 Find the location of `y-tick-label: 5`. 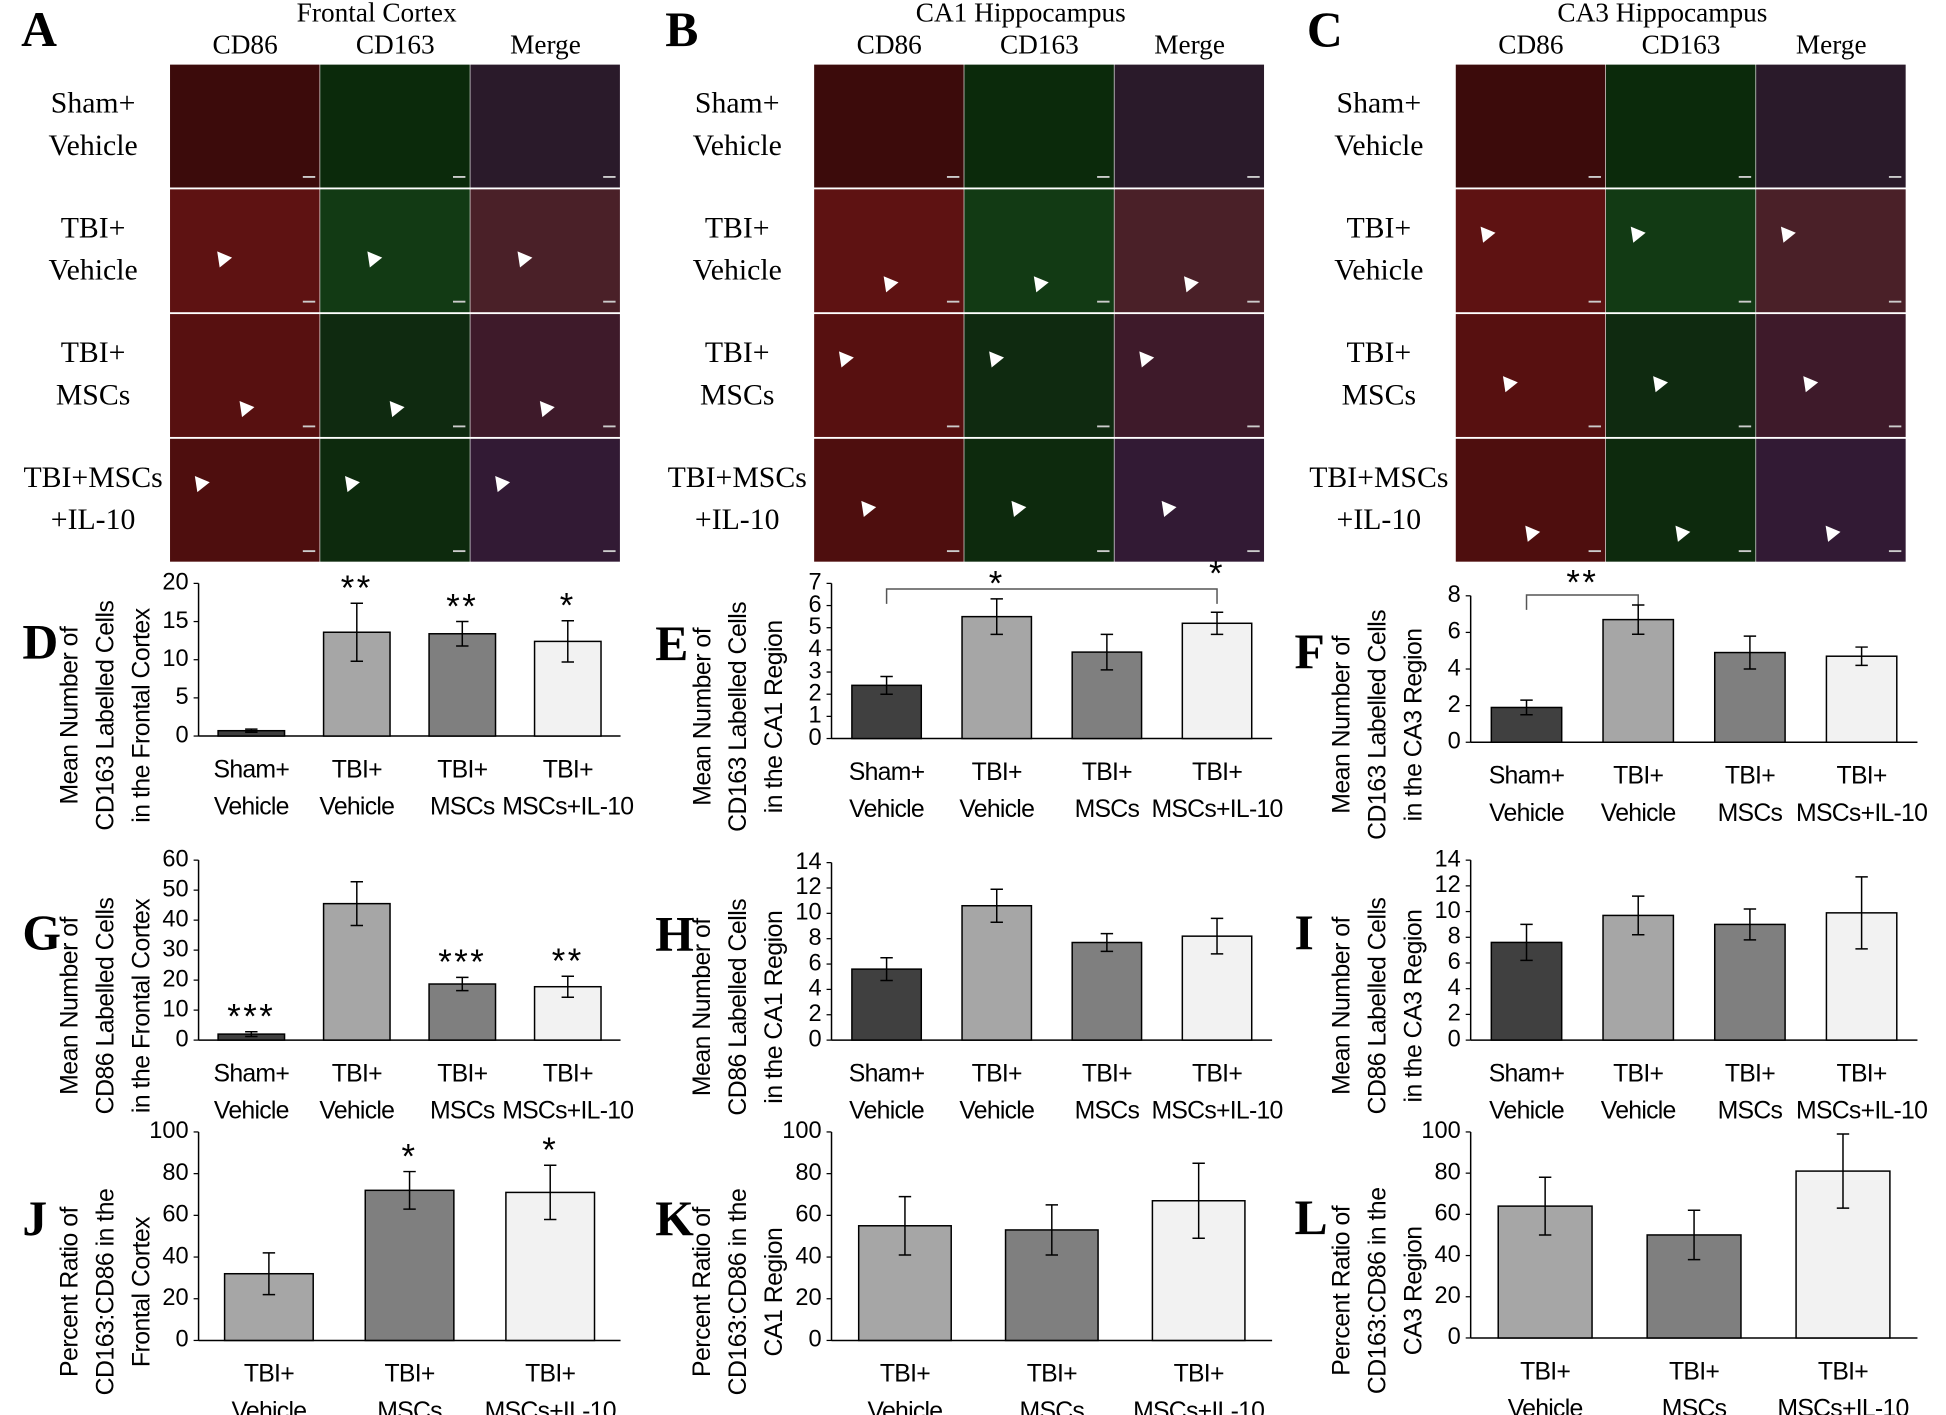

y-tick-label: 5 is located at coordinates (182, 696).